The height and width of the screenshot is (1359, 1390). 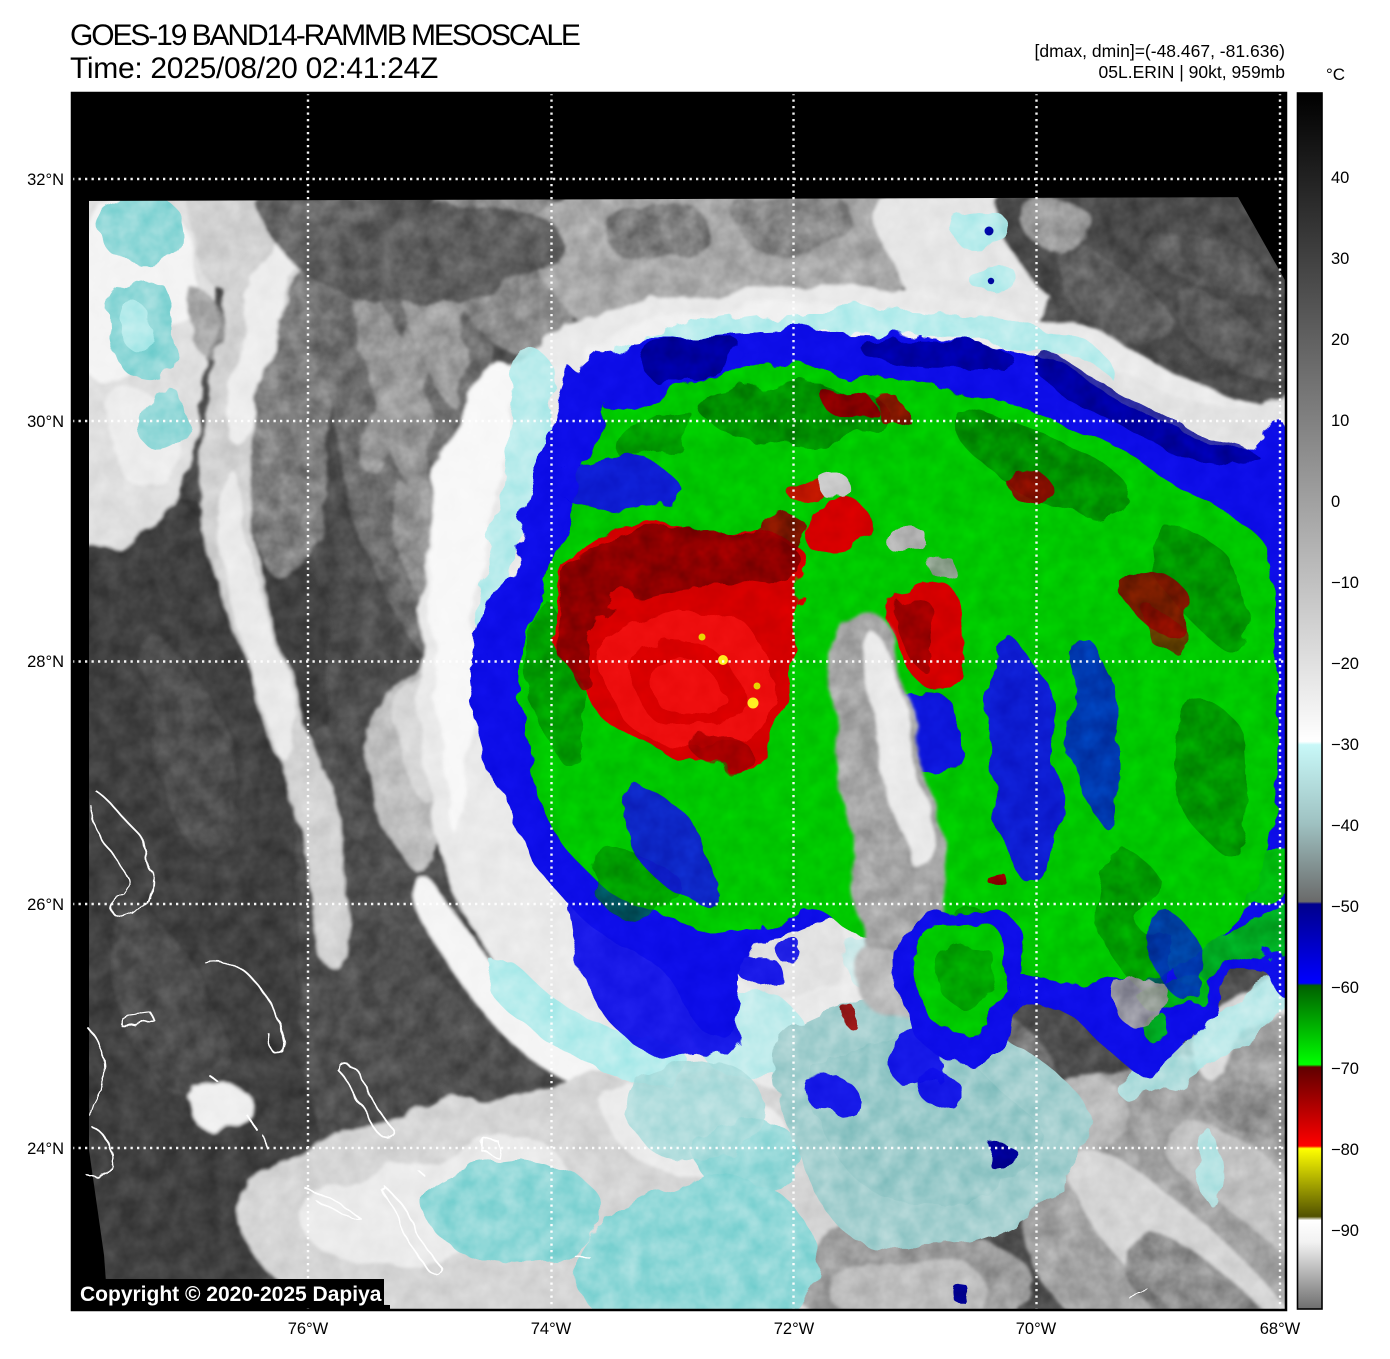 I want to click on svg-text: 24°N, so click(x=45, y=1149).